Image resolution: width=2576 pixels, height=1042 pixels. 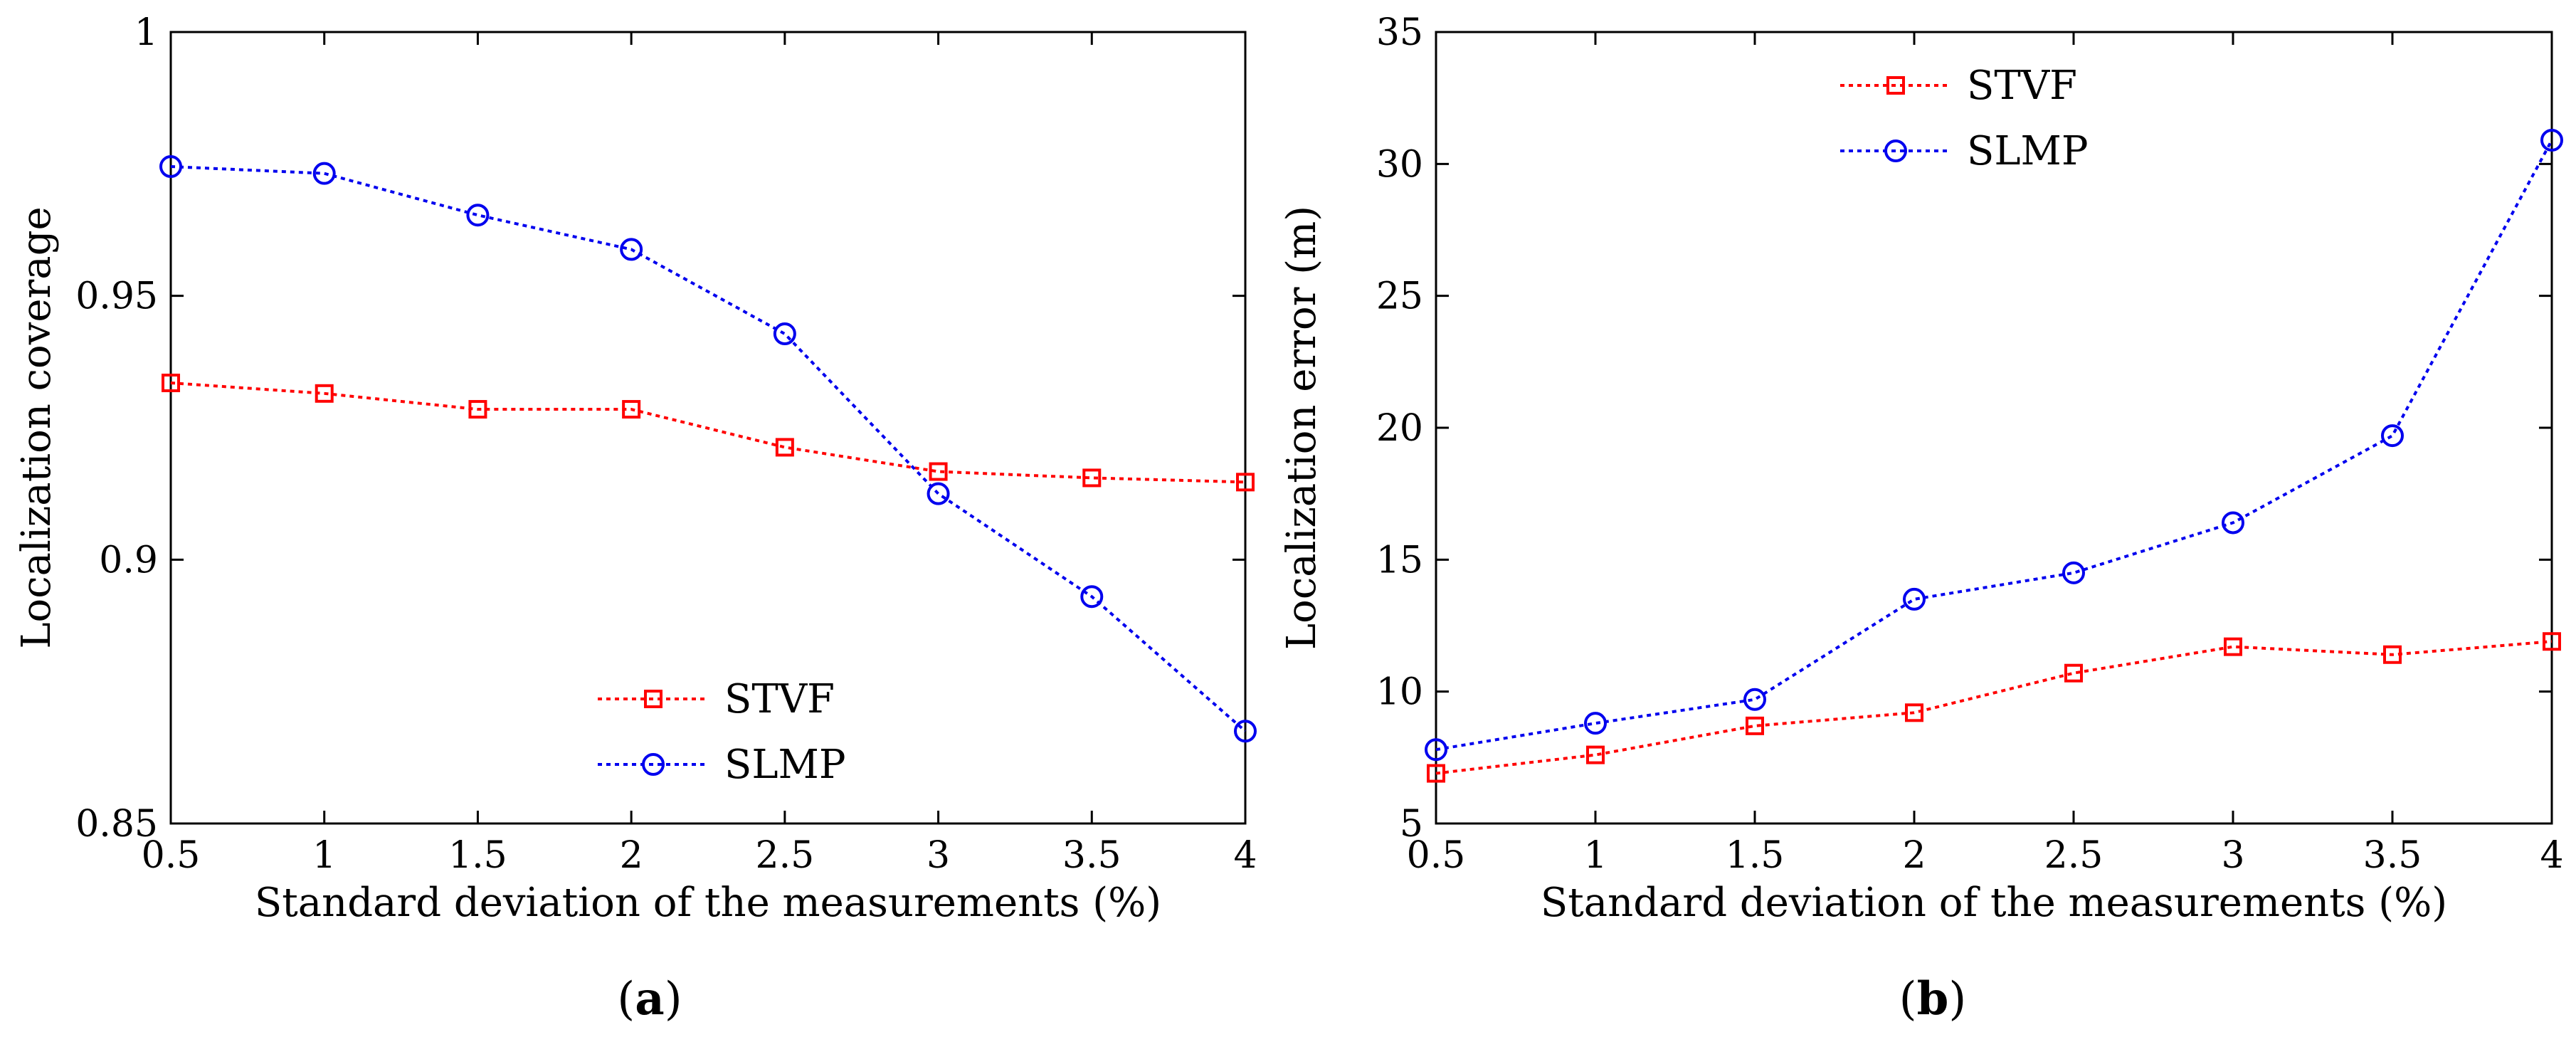 What do you see at coordinates (1399, 560) in the screenshot?
I see `y-tick-label: 15` at bounding box center [1399, 560].